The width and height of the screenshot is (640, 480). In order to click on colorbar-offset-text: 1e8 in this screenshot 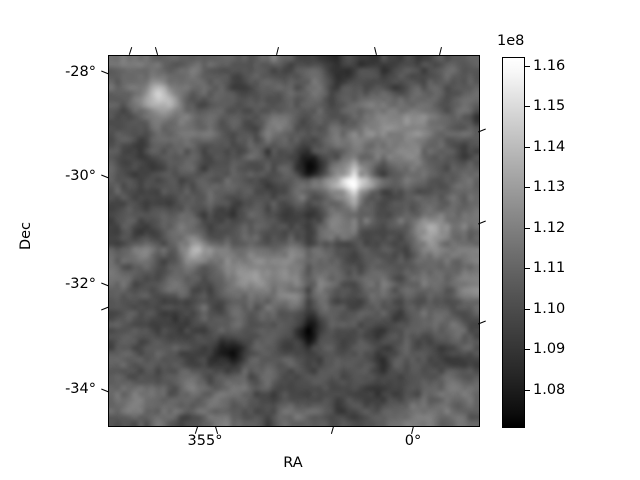, I will do `click(511, 41)`.